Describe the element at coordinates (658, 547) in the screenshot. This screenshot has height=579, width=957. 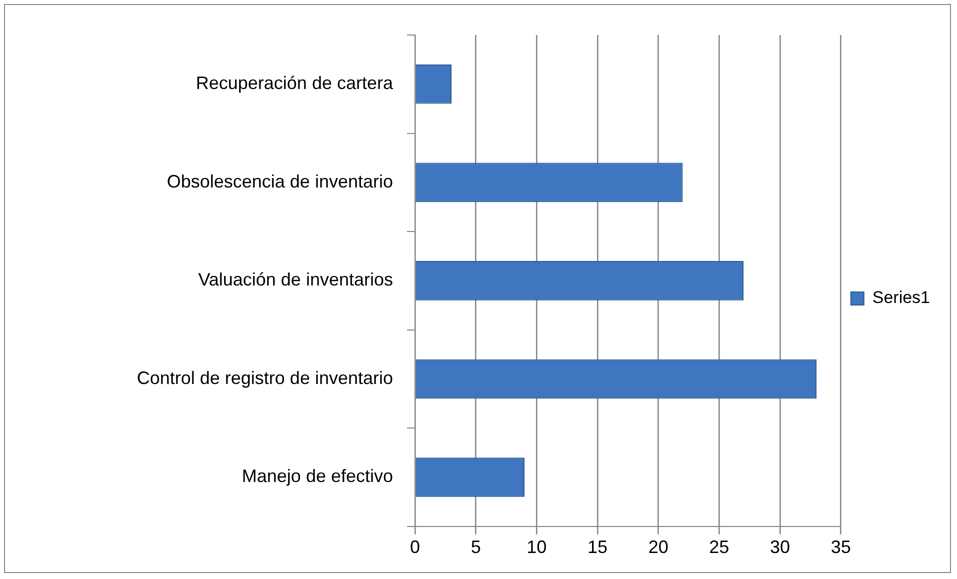
I see `x-tick-label: 20` at that location.